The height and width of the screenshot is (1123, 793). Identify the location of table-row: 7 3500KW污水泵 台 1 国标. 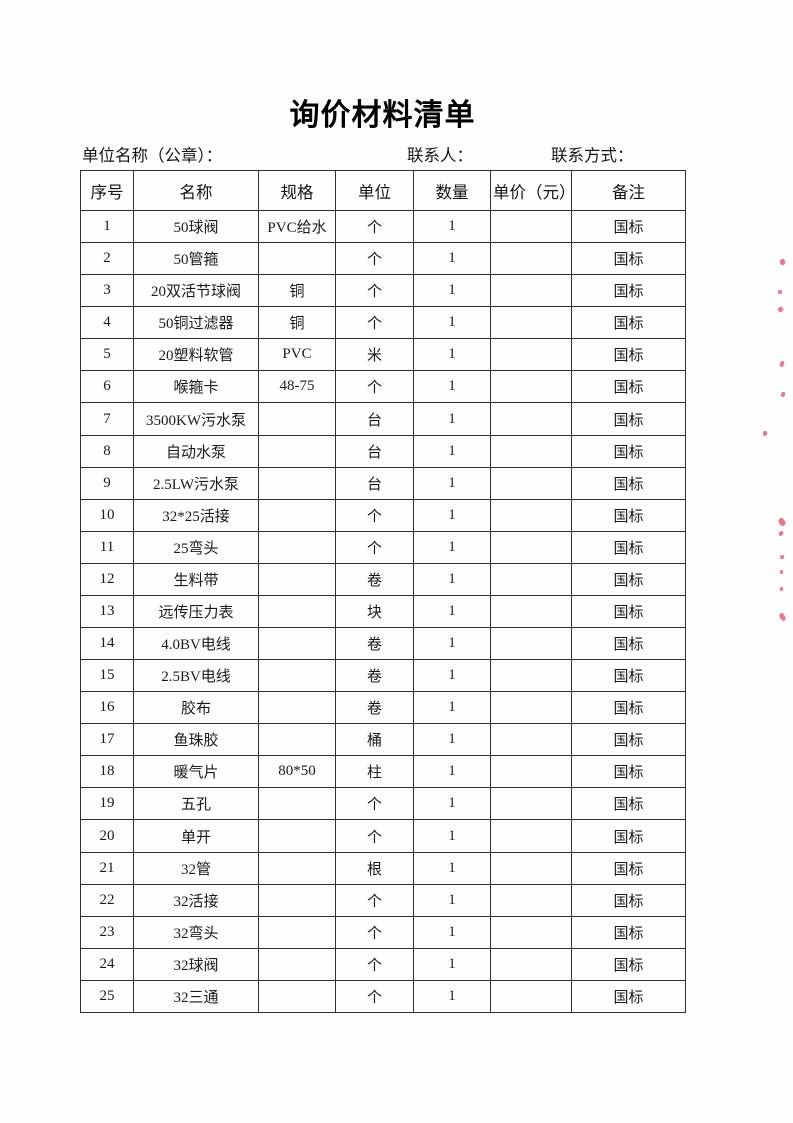
(383, 419).